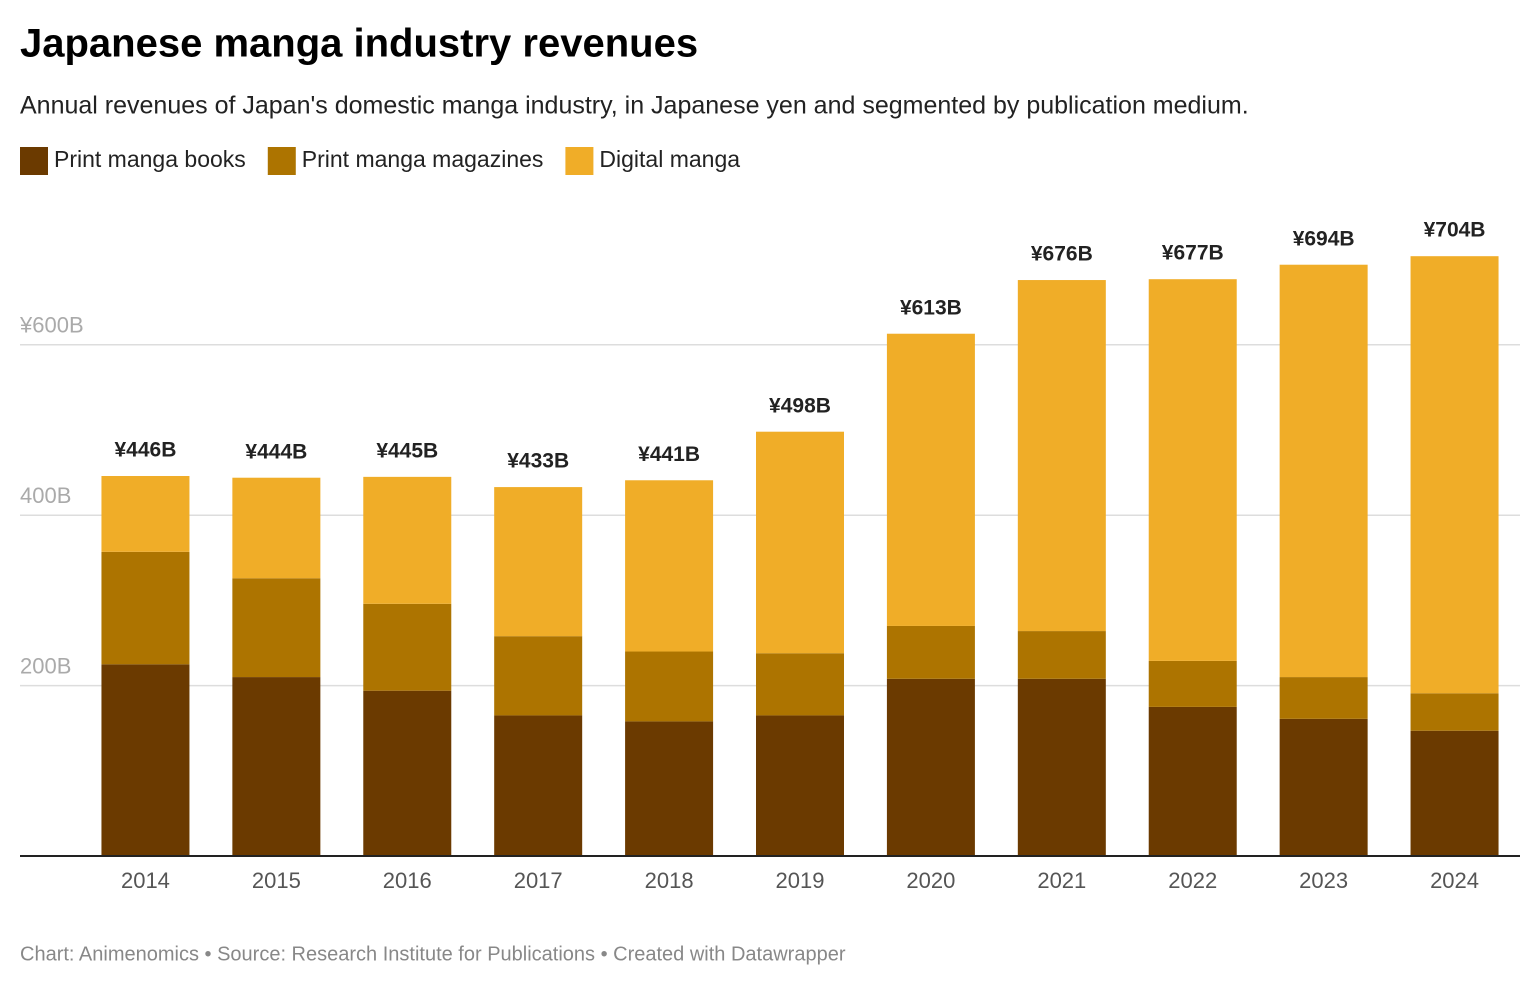 Image resolution: width=1540 pixels, height=990 pixels. I want to click on x-tick-label: 2019, so click(800, 880).